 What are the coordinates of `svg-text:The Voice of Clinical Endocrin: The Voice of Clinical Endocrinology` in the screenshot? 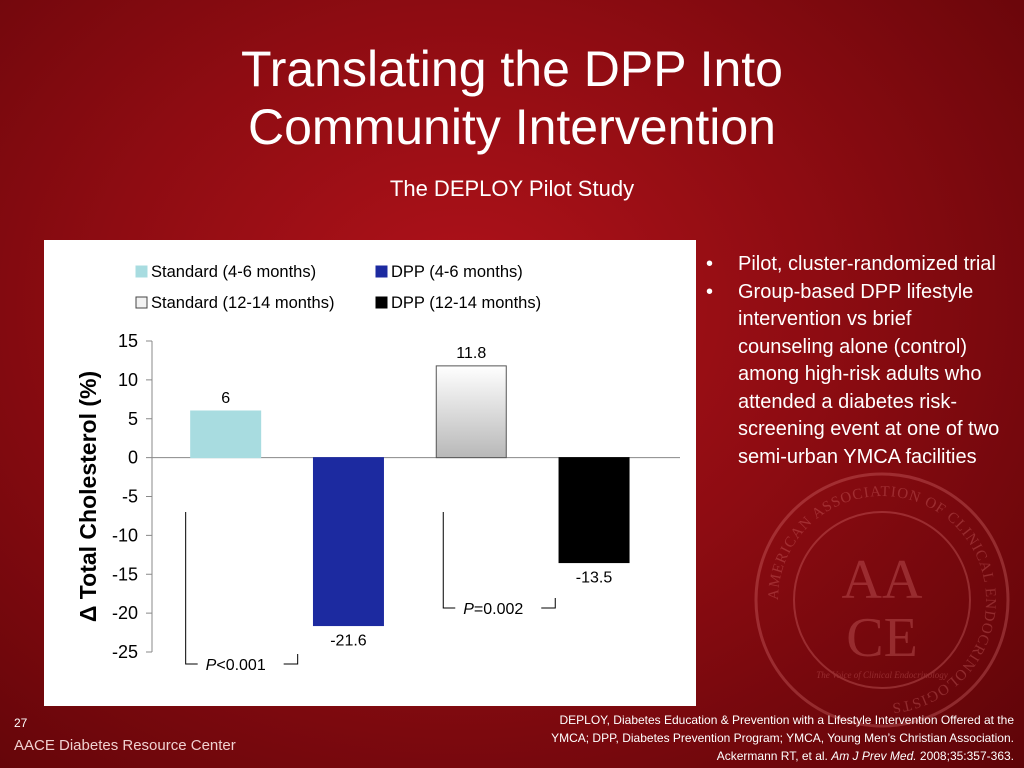 It's located at (881, 675).